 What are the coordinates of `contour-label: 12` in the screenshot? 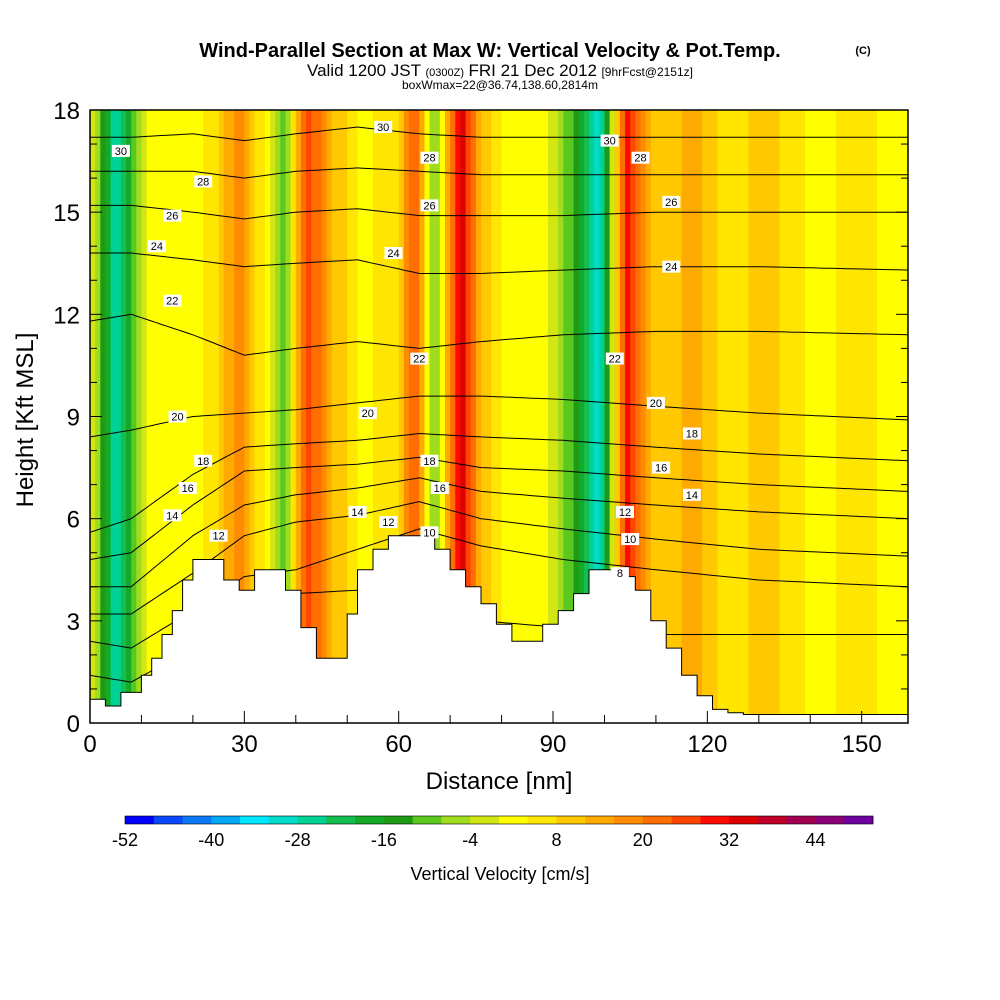 It's located at (218, 536).